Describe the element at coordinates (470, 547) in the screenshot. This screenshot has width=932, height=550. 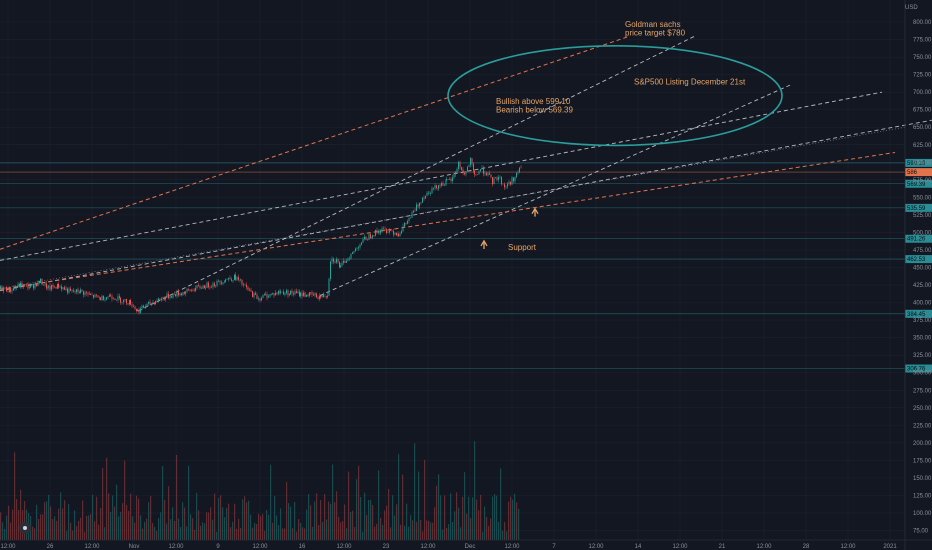
I see `time-tick-11: Dec` at that location.